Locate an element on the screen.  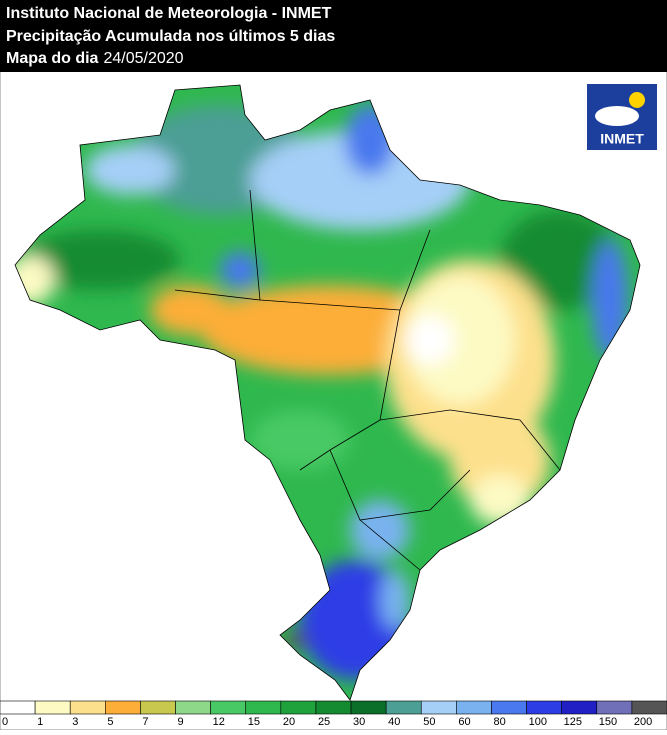
legend-label: 15 is located at coordinates (254, 722).